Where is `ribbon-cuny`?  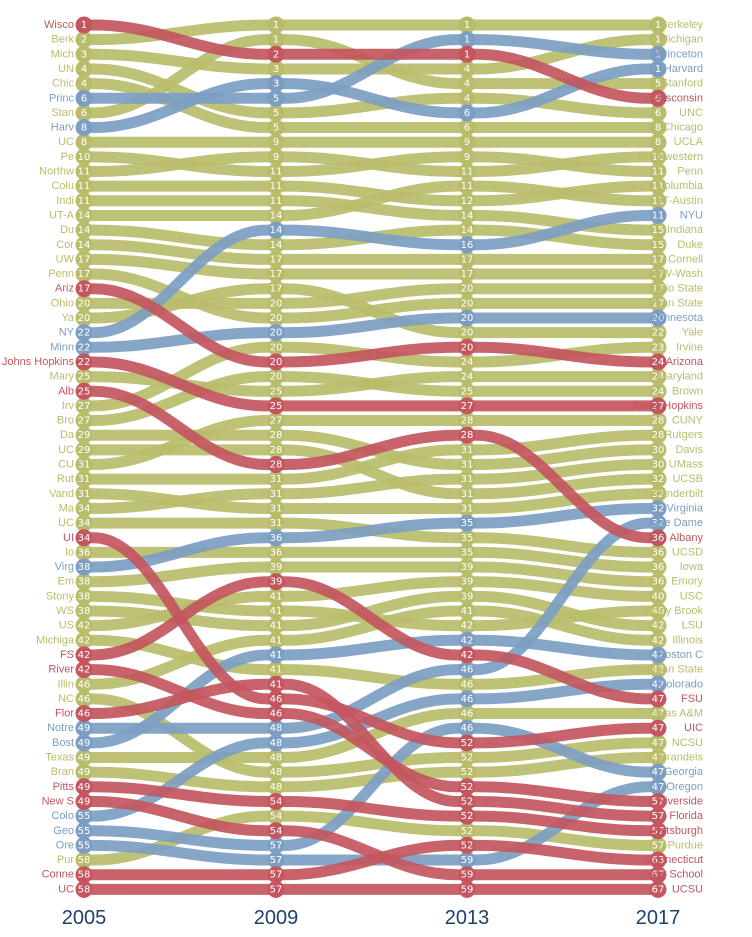
ribbon-cuny is located at coordinates (371, 442).